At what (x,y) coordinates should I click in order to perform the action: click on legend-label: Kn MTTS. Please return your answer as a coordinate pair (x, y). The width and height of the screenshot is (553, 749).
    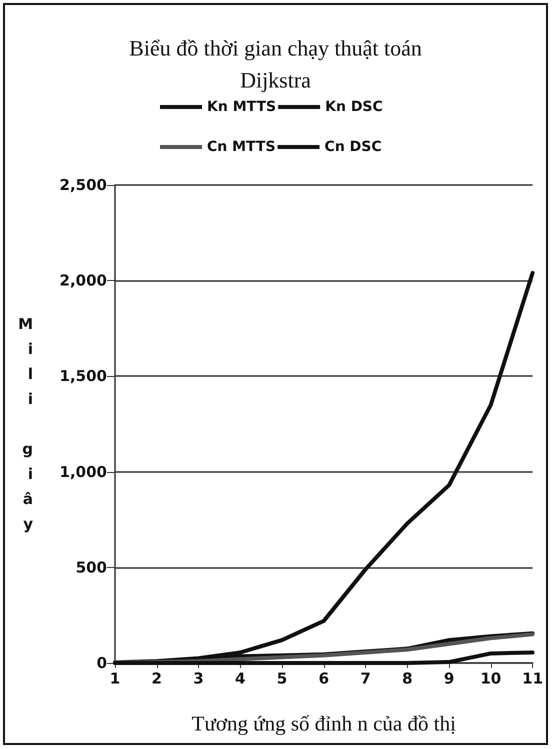
    Looking at the image, I should click on (241, 107).